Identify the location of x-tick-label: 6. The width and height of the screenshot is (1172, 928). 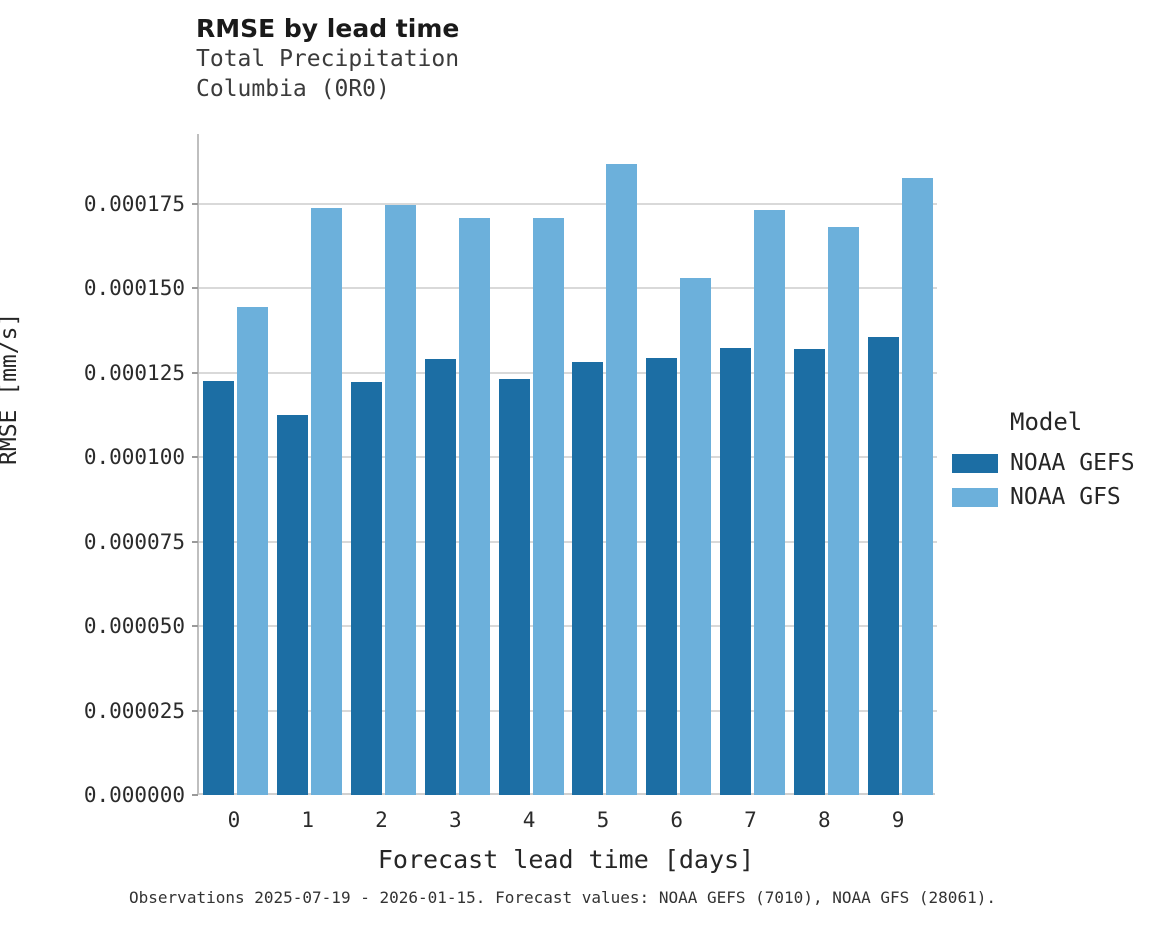
(677, 820).